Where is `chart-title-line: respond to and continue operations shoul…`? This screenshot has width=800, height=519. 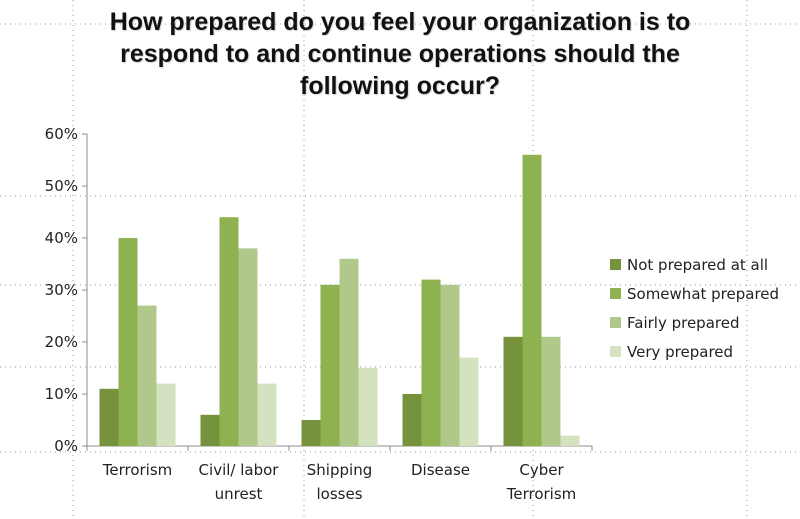 chart-title-line: respond to and continue operations shoul… is located at coordinates (400, 54).